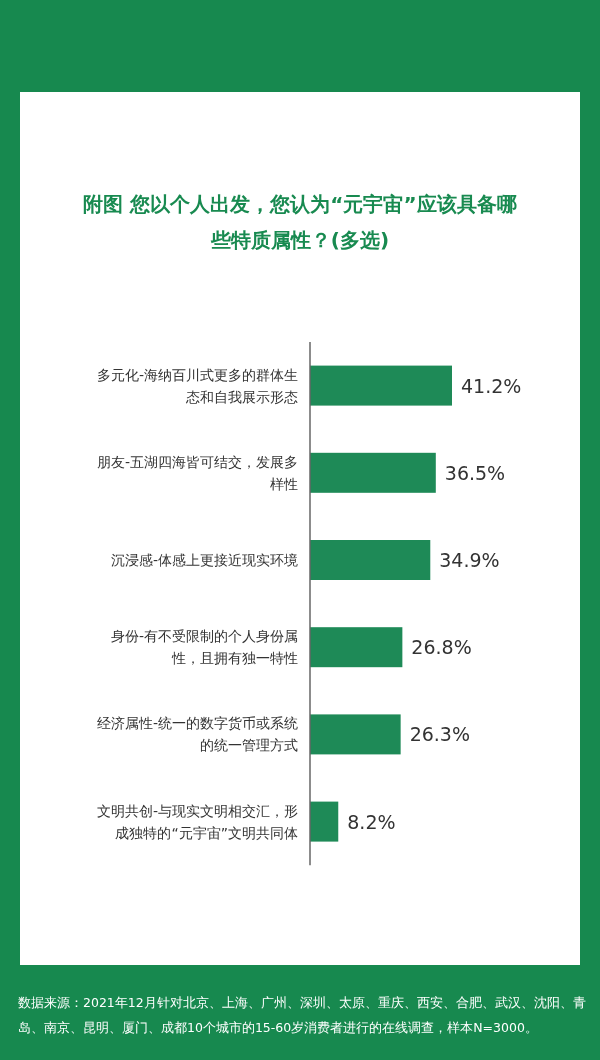 The image size is (600, 1060). What do you see at coordinates (196, 822) in the screenshot?
I see `y-tick-label: 文明共创-与现实文明相交汇，形成独特的“元宇宙”文明共同体` at bounding box center [196, 822].